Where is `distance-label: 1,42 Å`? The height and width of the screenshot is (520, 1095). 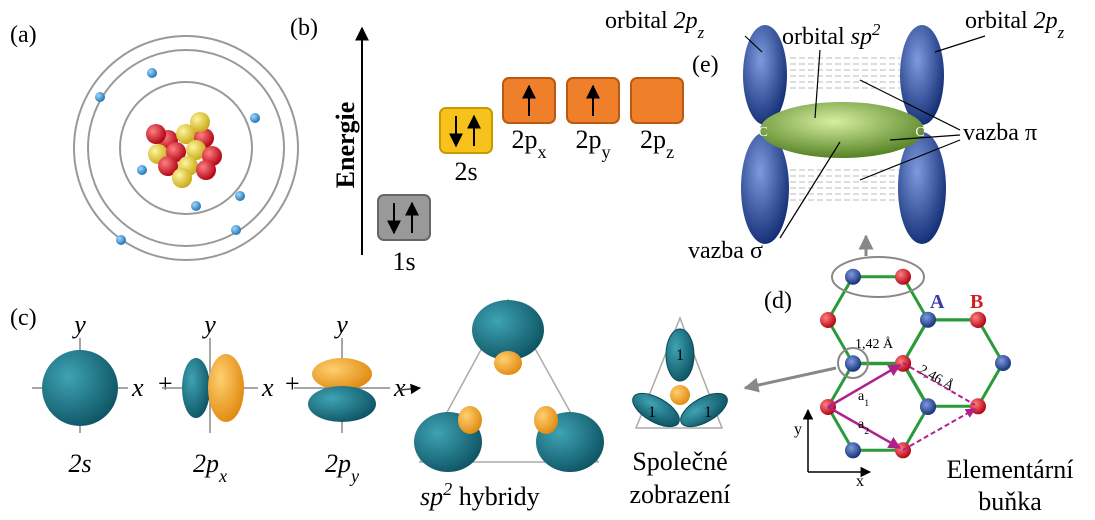 distance-label: 1,42 Å is located at coordinates (874, 344).